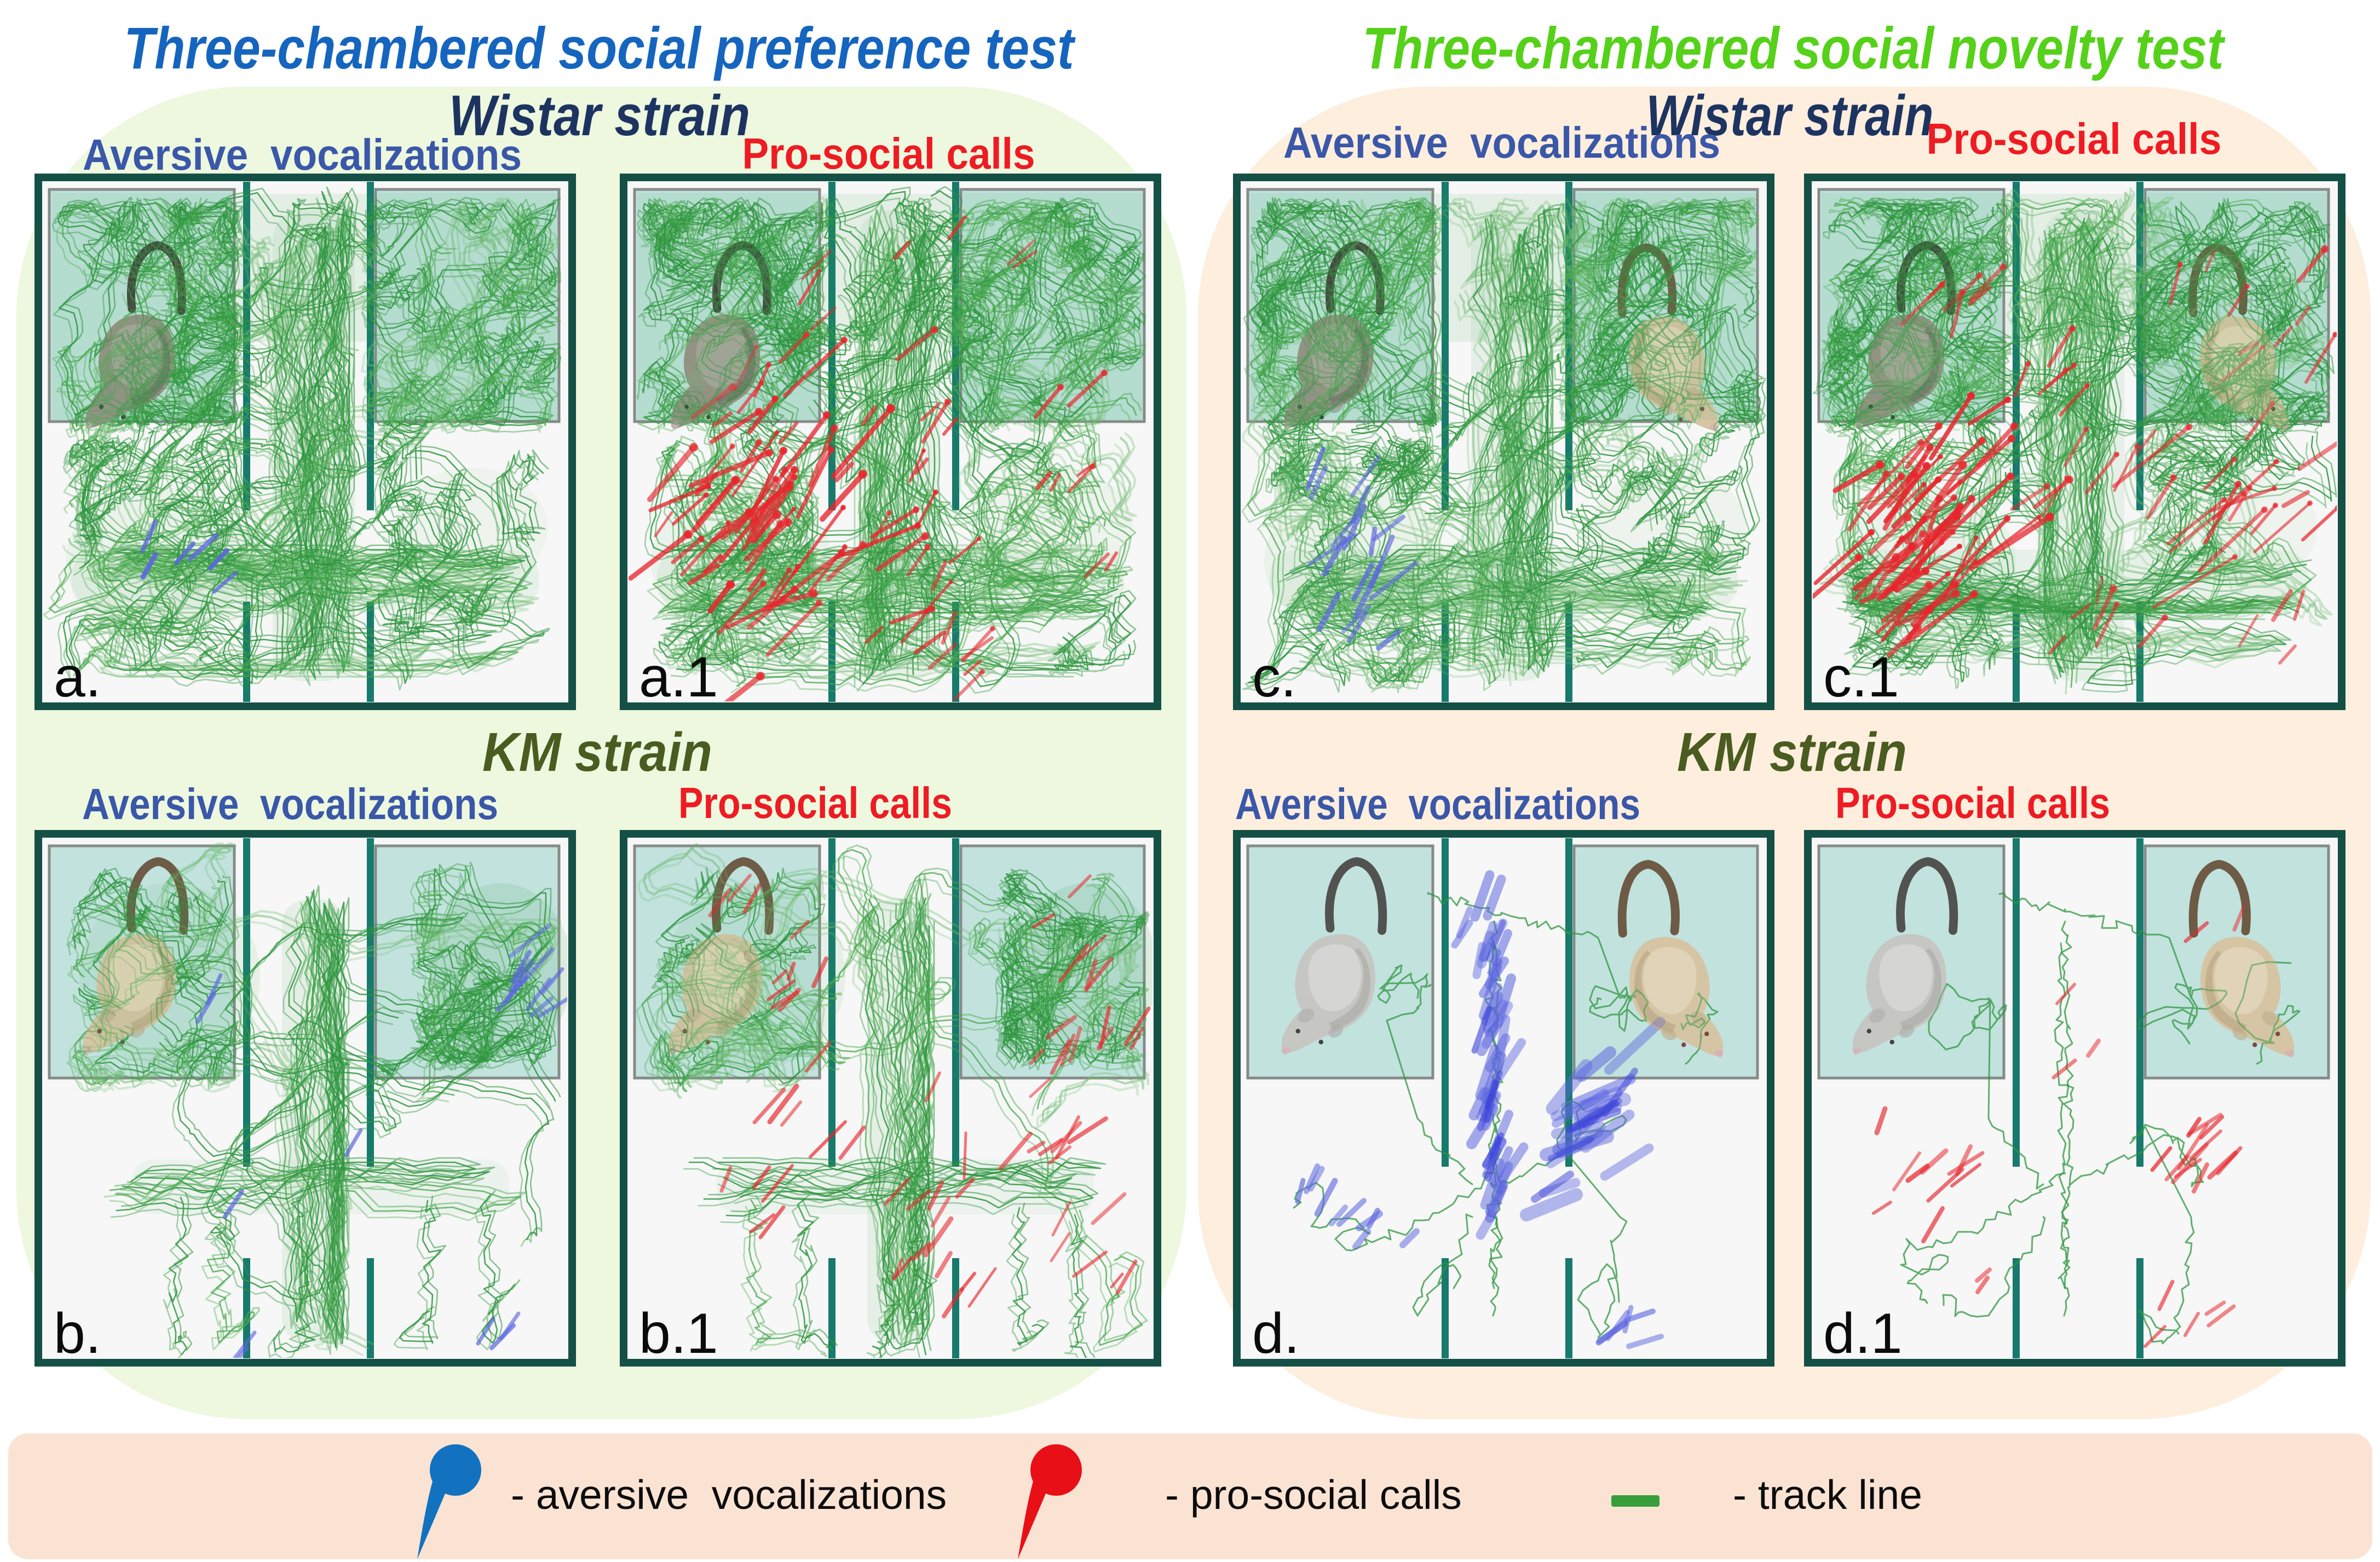  Describe the element at coordinates (1276, 1333) in the screenshot. I see `svg-text: d.` at that location.